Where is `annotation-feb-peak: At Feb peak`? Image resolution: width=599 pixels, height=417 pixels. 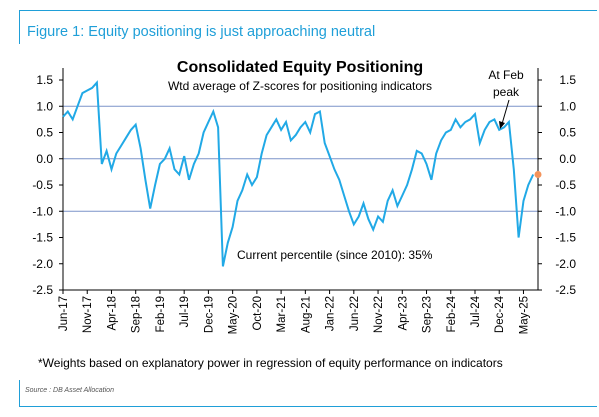
annotation-feb-peak: At Feb peak is located at coordinates (506, 98).